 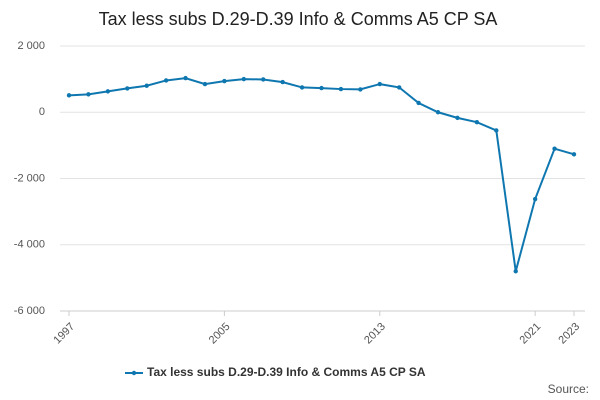 I want to click on x-tick-label: 2005, so click(x=220, y=334).